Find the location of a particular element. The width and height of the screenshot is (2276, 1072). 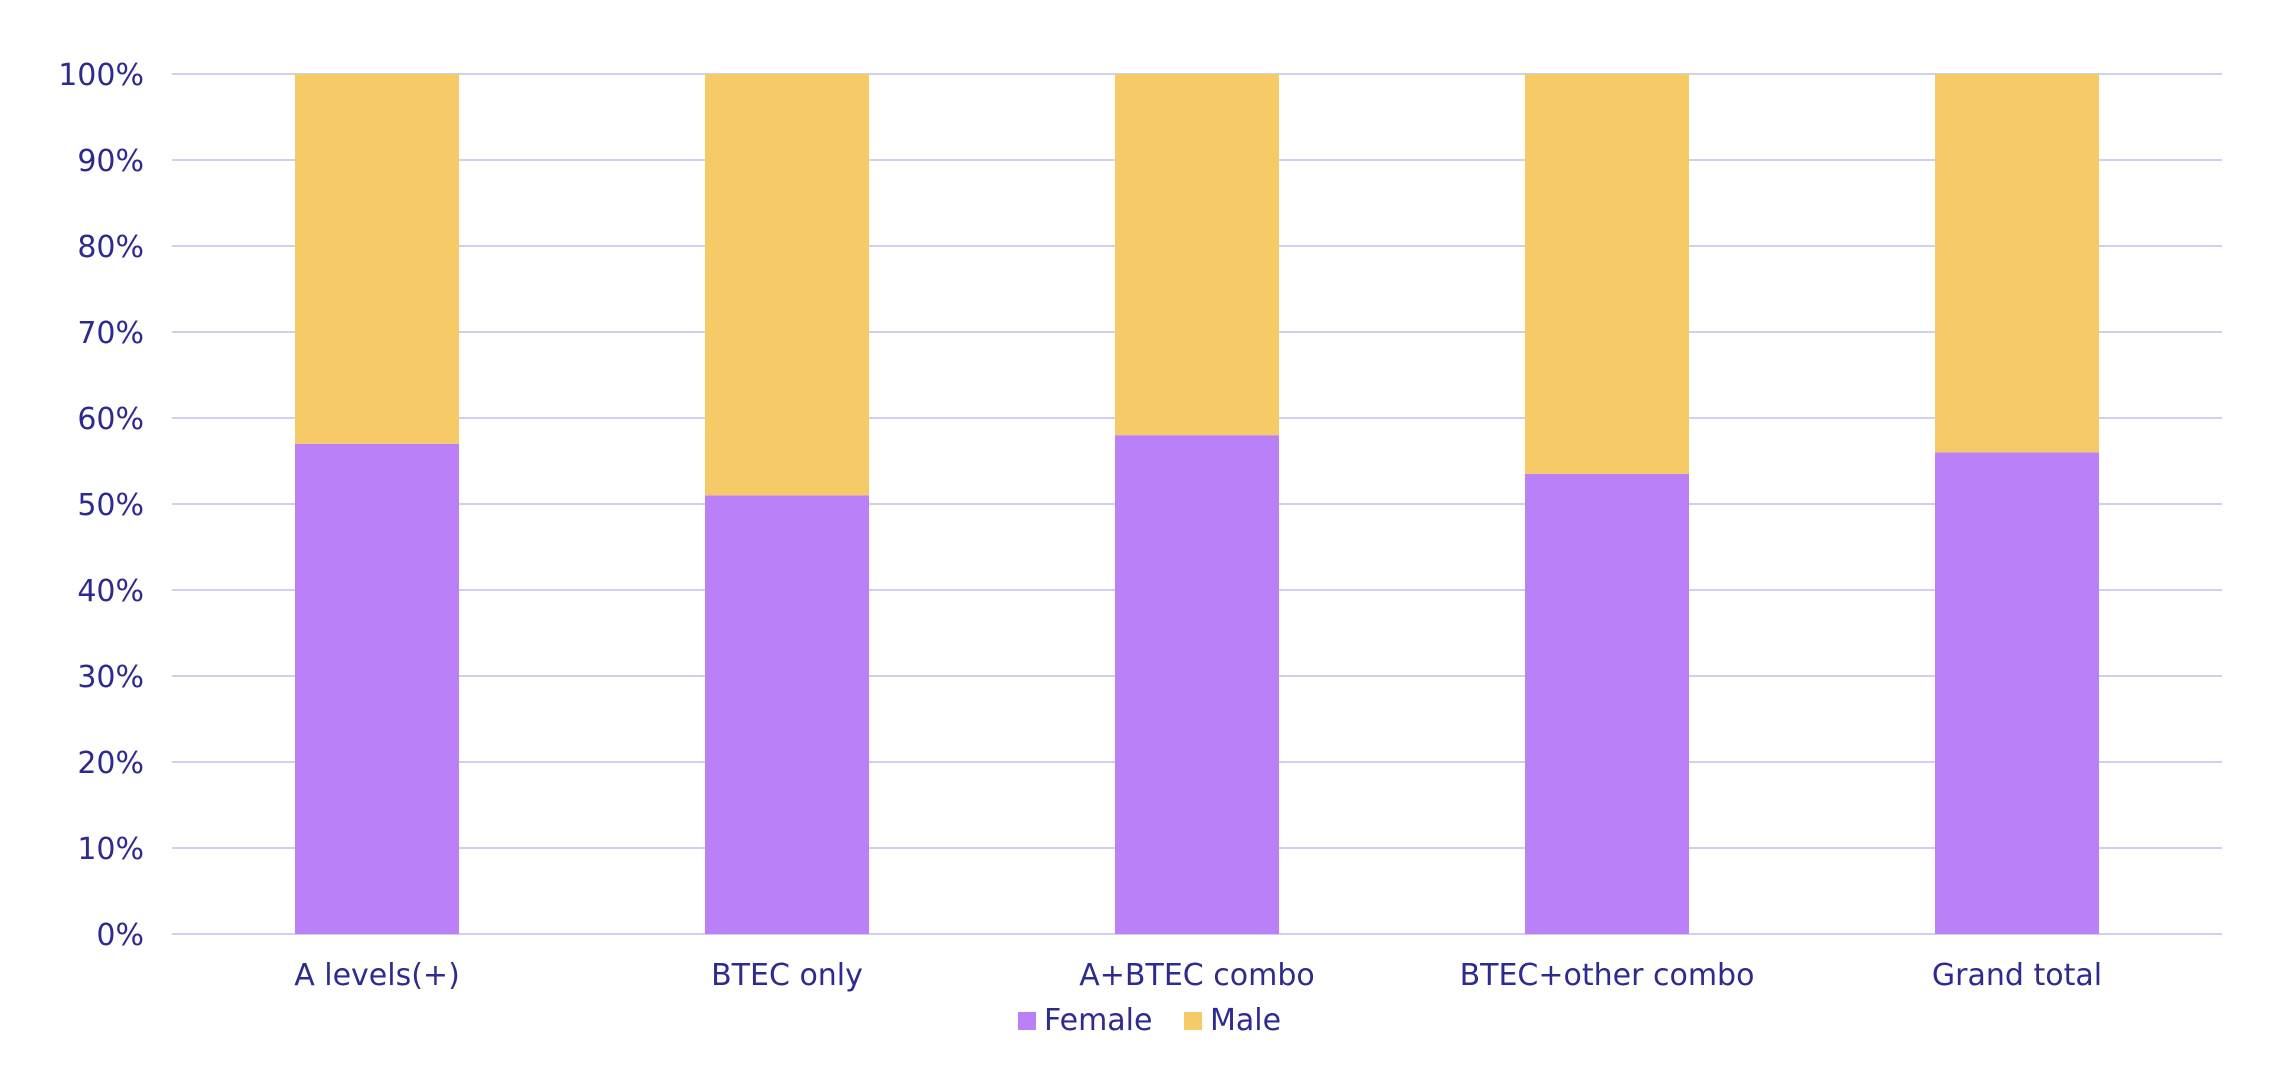

x-category-label: A+BTEC combo is located at coordinates (1196, 975).